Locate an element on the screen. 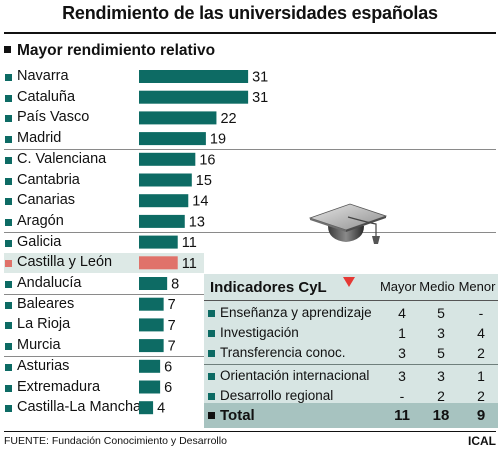 This screenshot has height=452, width=500. bar-value-label: 13 is located at coordinates (197, 222).